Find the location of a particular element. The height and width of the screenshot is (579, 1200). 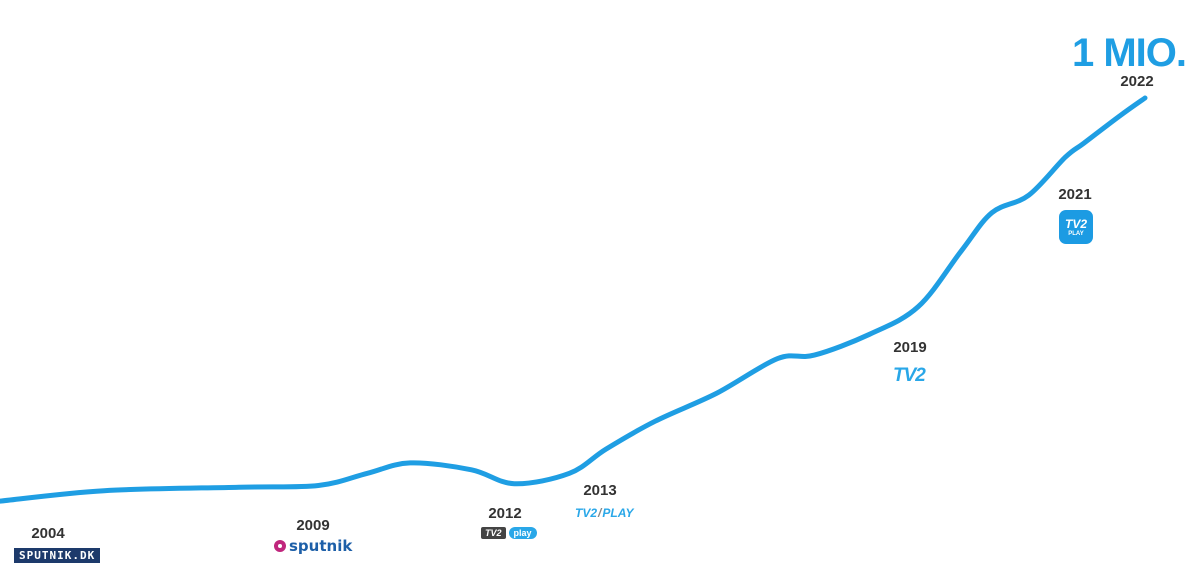

sputnik-logo-text: sputnik is located at coordinates (321, 546).